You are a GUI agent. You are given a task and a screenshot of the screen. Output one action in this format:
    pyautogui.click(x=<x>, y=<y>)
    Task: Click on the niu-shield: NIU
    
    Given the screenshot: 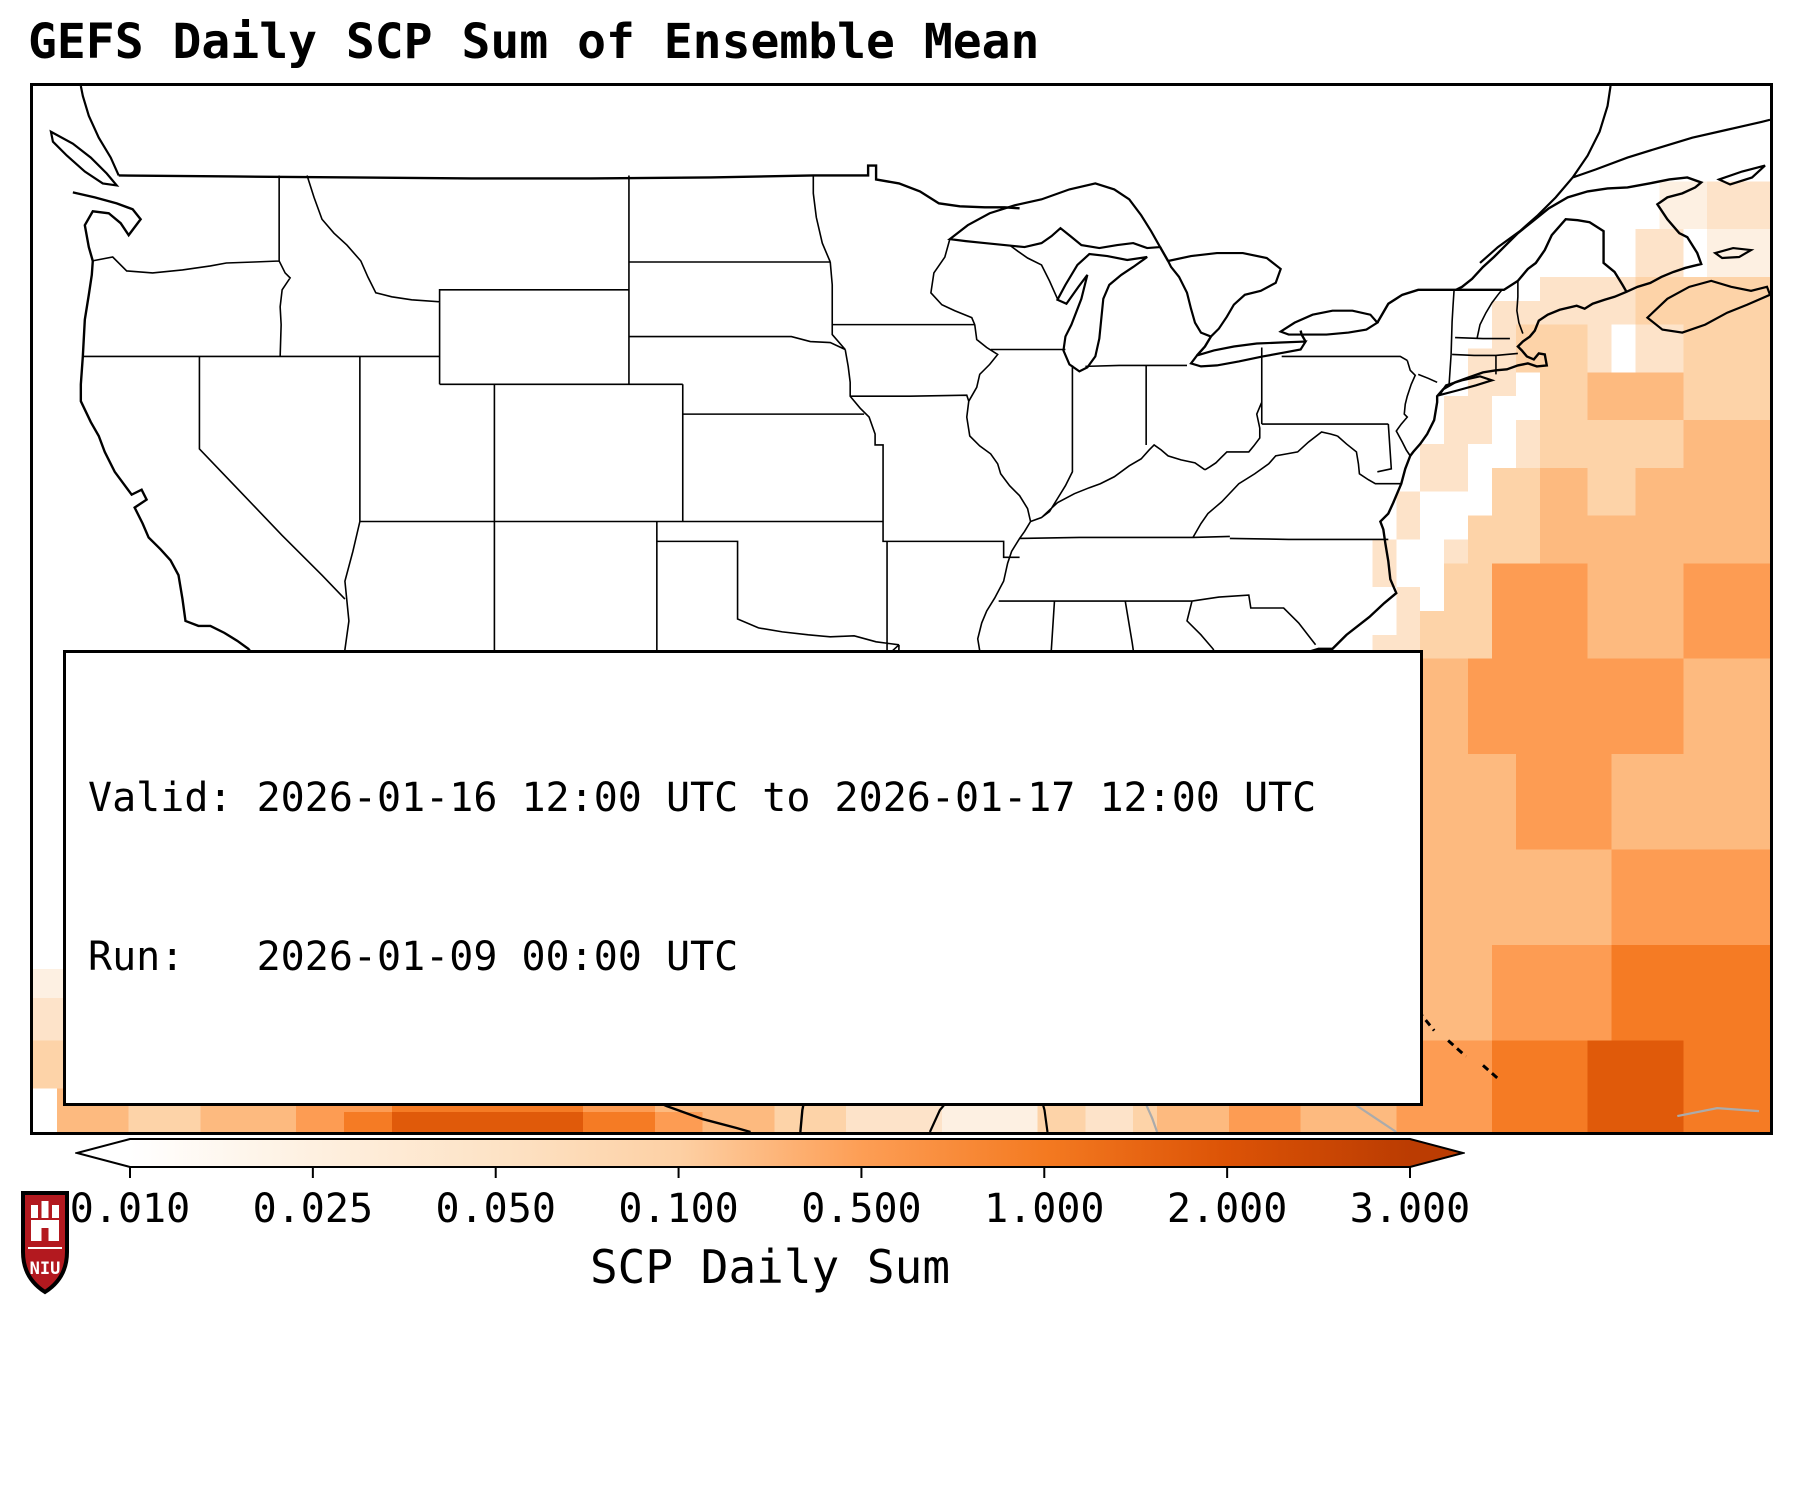 What is the action you would take?
    pyautogui.click(x=45, y=1243)
    